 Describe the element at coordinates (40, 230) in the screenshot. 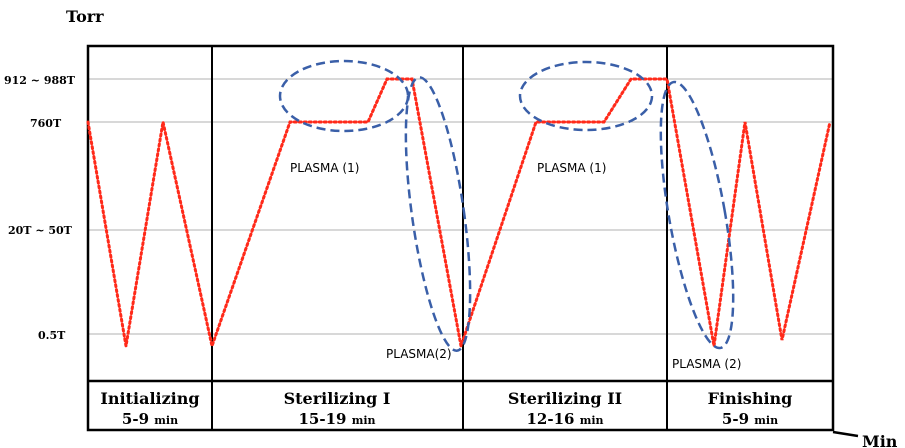

I see `y-tick-20: 20T ~ 50T` at that location.